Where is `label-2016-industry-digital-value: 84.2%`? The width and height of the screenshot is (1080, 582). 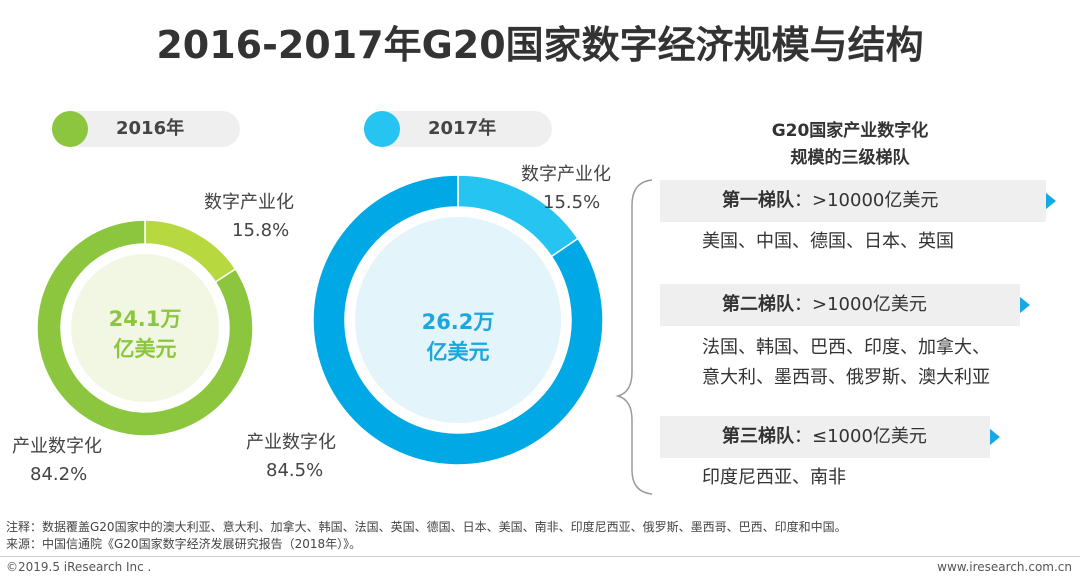
label-2016-industry-digital-value: 84.2% is located at coordinates (59, 474).